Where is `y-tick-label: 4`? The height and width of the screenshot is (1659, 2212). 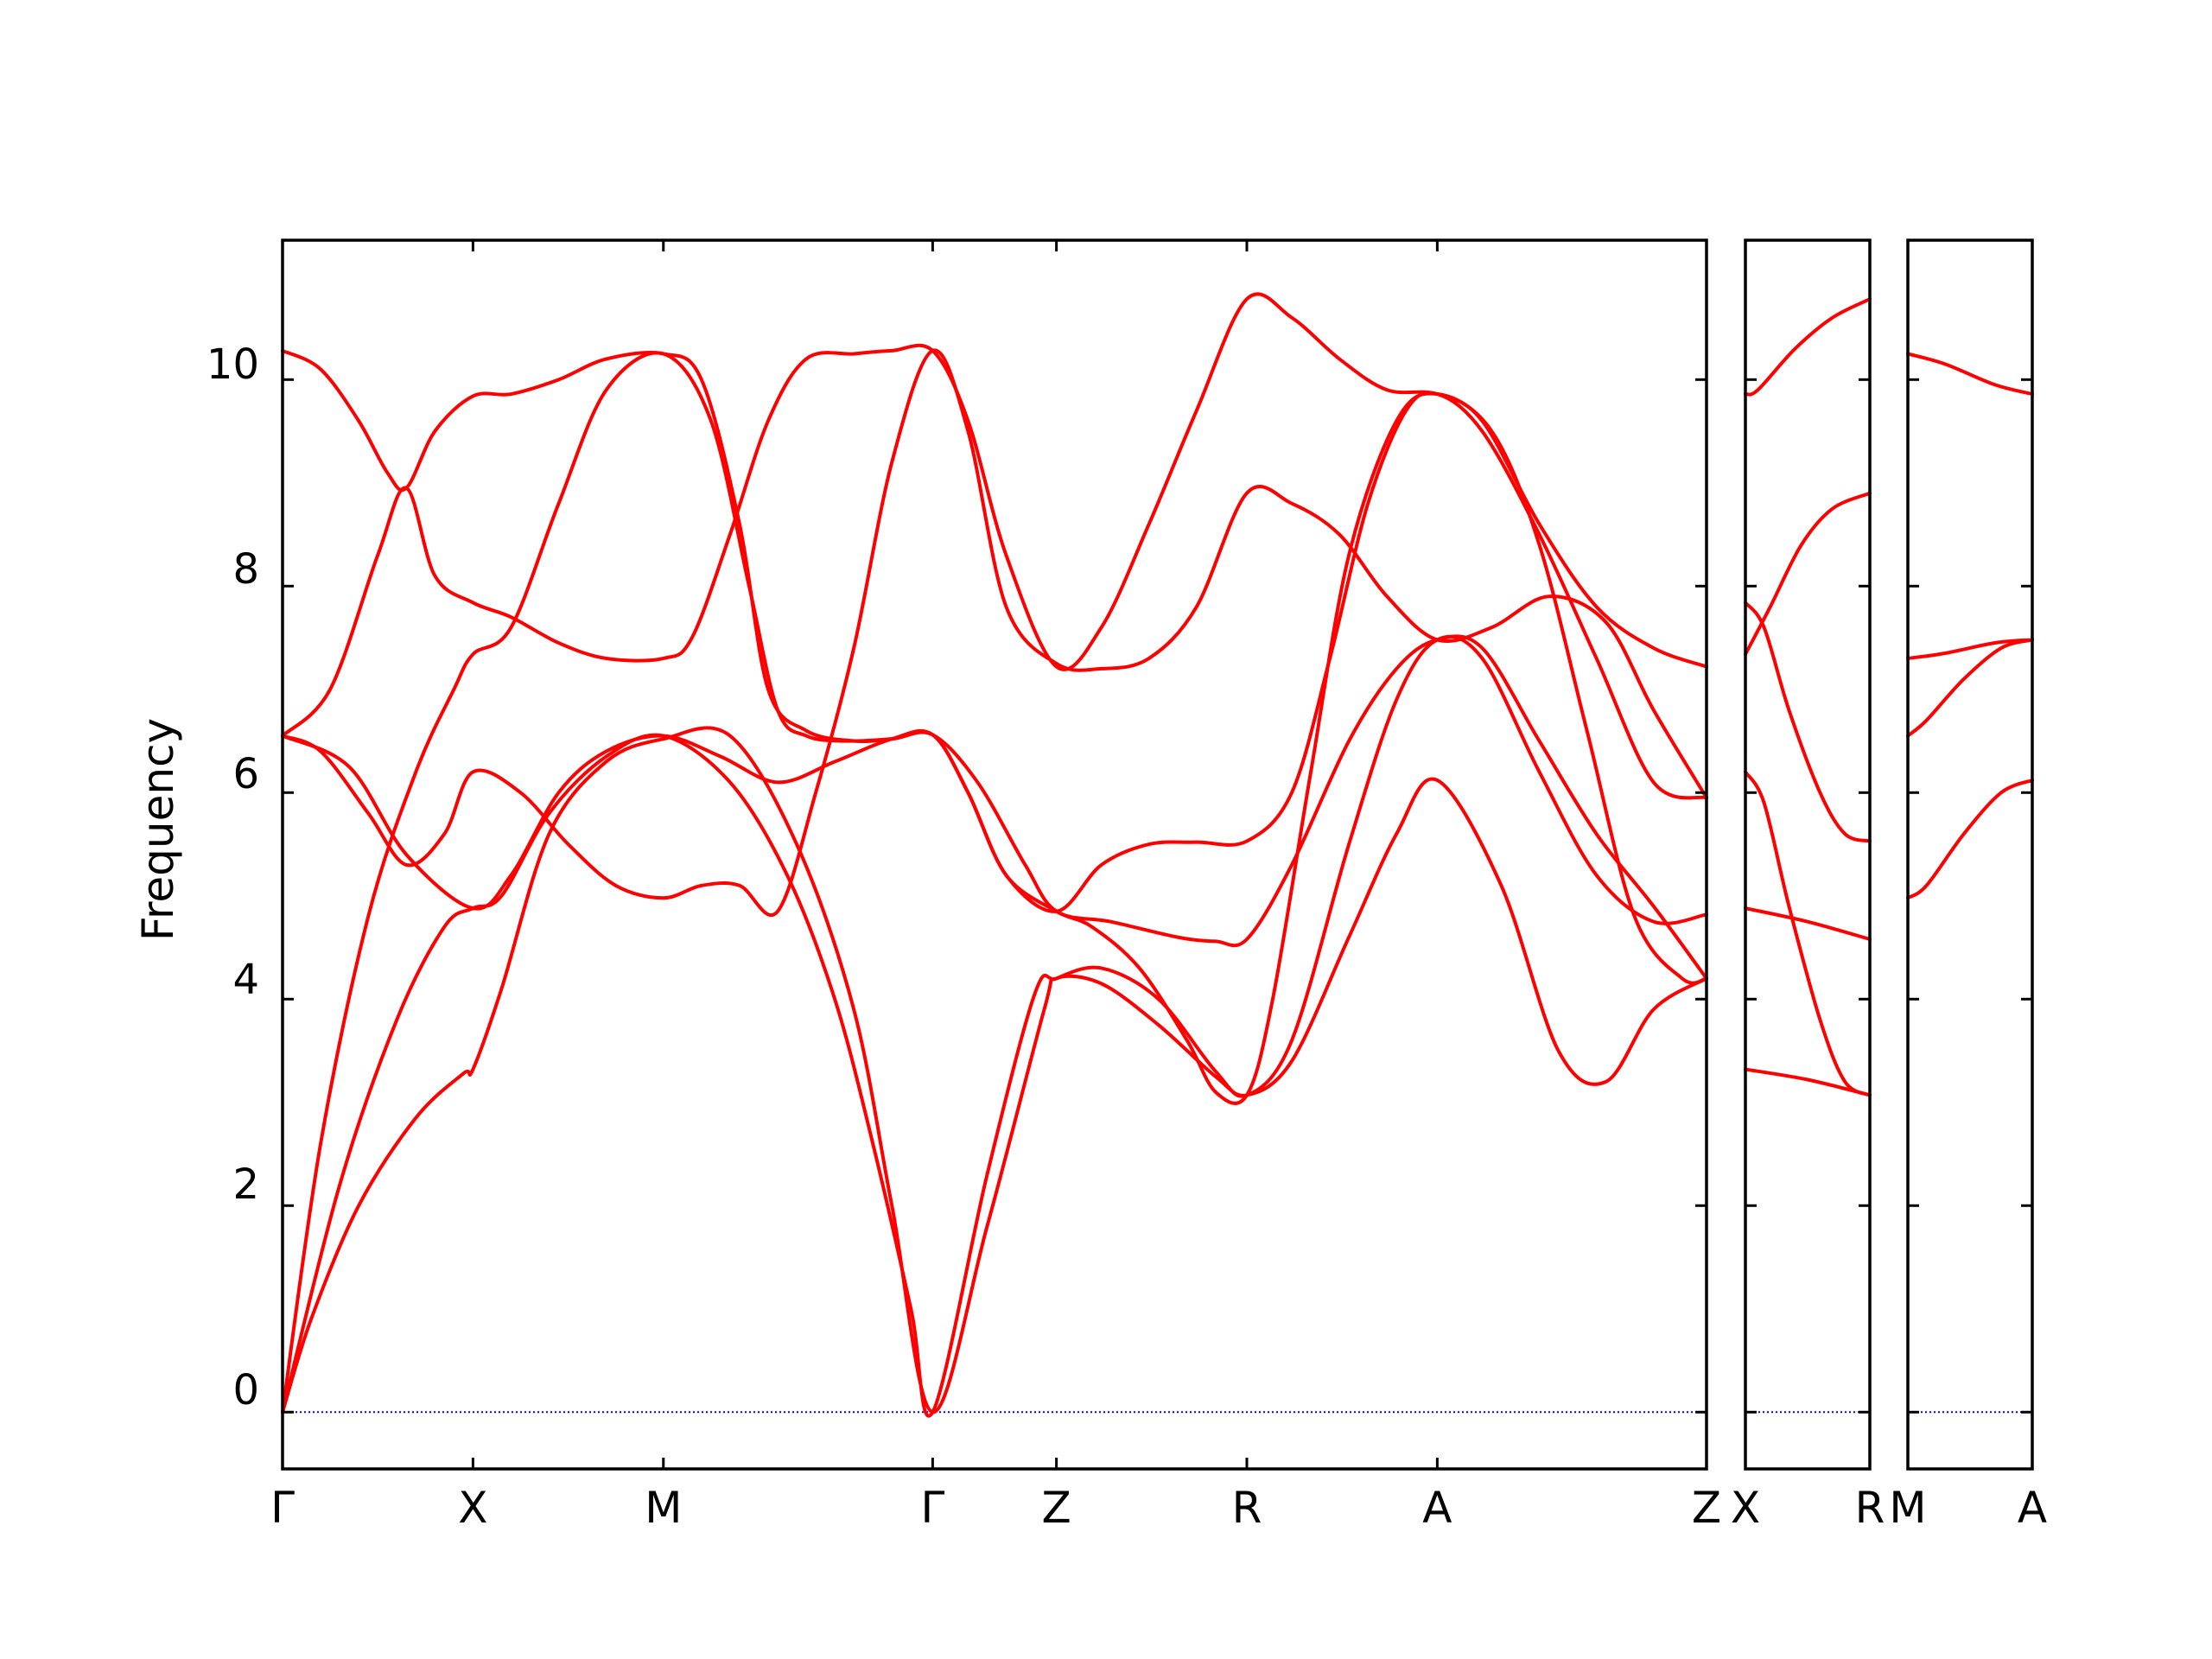 y-tick-label: 4 is located at coordinates (245, 980).